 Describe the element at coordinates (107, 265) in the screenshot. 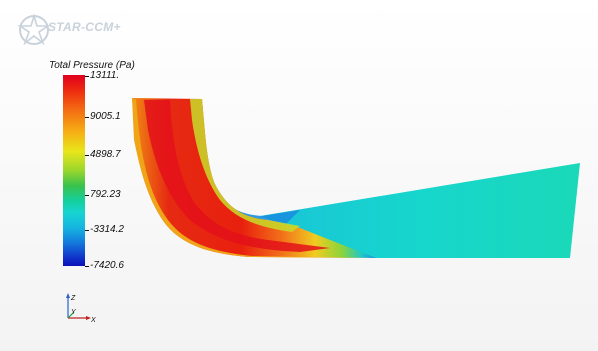

I see `legend-tick-label: -7420.6` at that location.